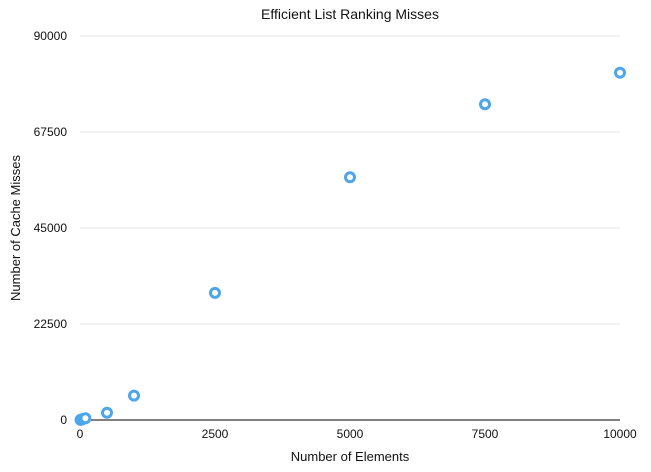 The height and width of the screenshot is (472, 651). I want to click on x-axis-label: Number of Elements, so click(350, 456).